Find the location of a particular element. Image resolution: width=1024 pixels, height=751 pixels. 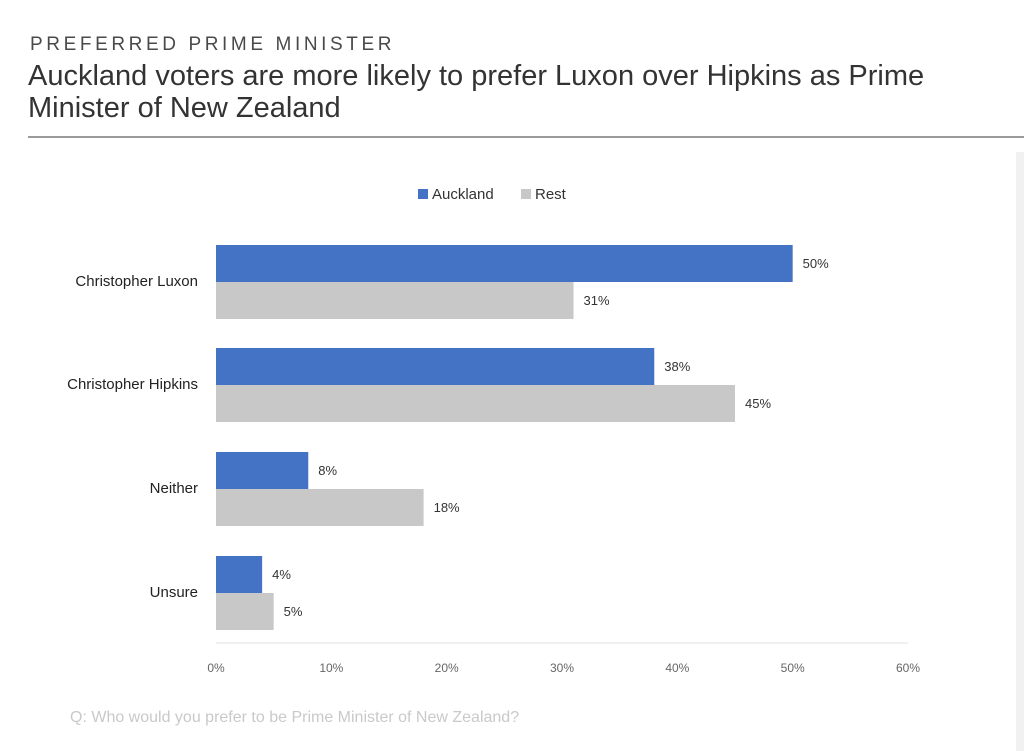

data-label-auckland: 8% is located at coordinates (327, 470).